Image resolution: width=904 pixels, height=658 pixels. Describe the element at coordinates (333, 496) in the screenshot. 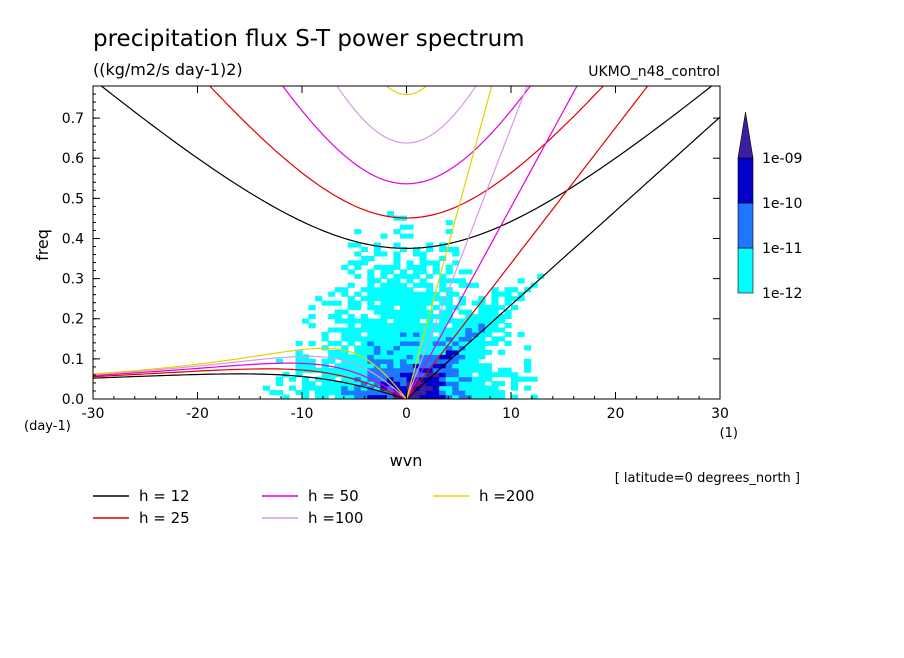

I see `legend-label: h = 50` at that location.